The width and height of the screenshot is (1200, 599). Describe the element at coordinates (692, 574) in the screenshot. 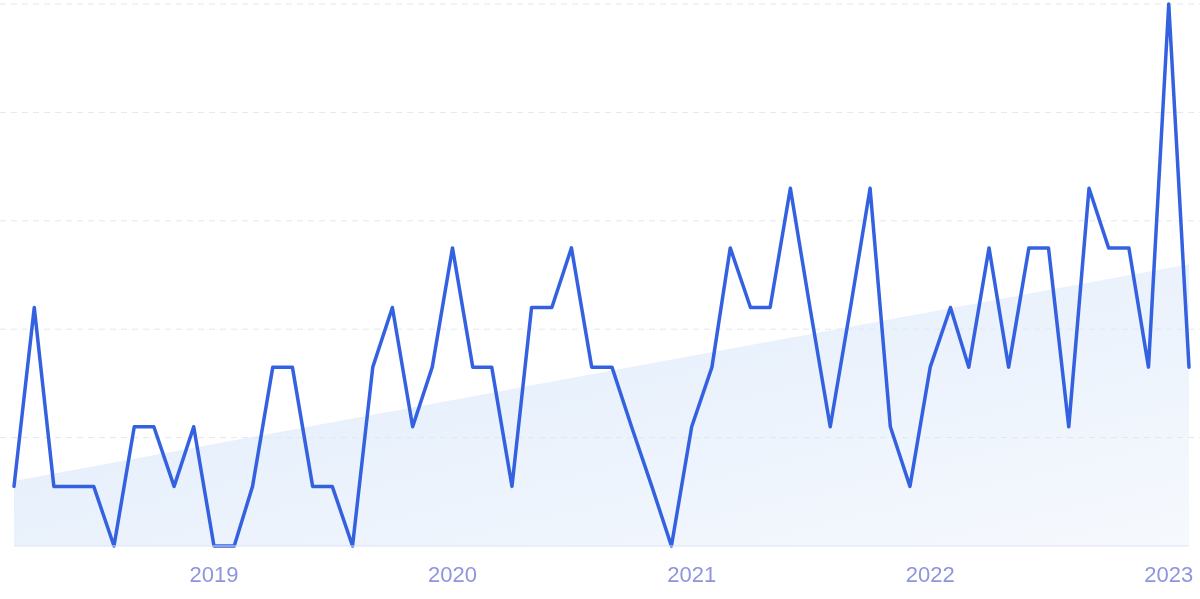

I see `x-tick-label: 2021` at that location.